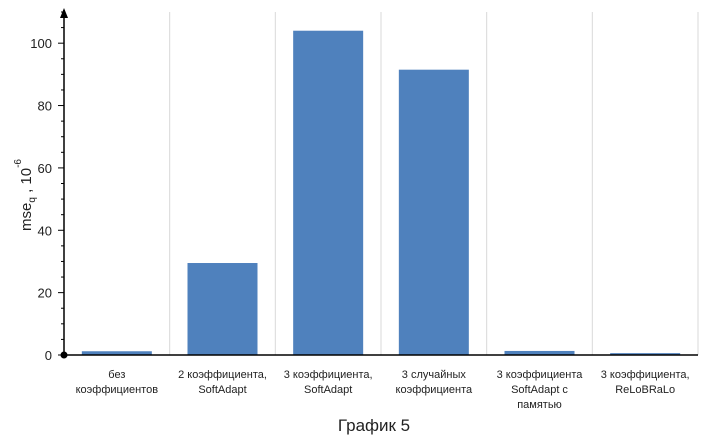 This screenshot has height=440, width=712. I want to click on x-category-label: 3 случайных коэффициента, so click(434, 382).